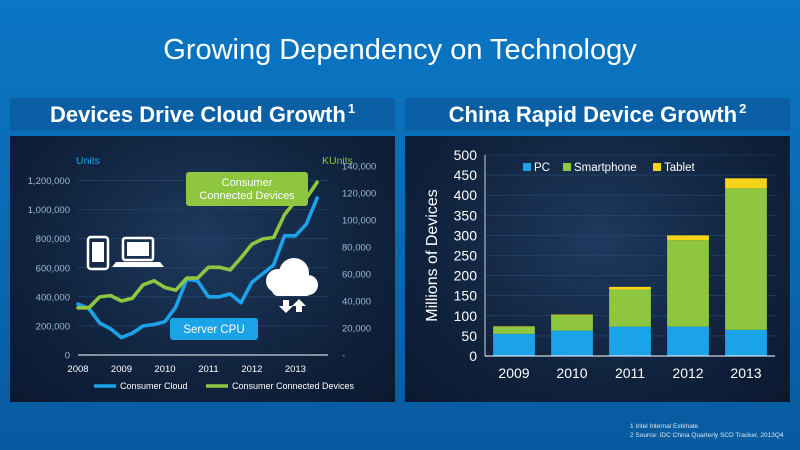 The height and width of the screenshot is (450, 800). I want to click on page-title: Growing Dependency on Technology, so click(400, 50).